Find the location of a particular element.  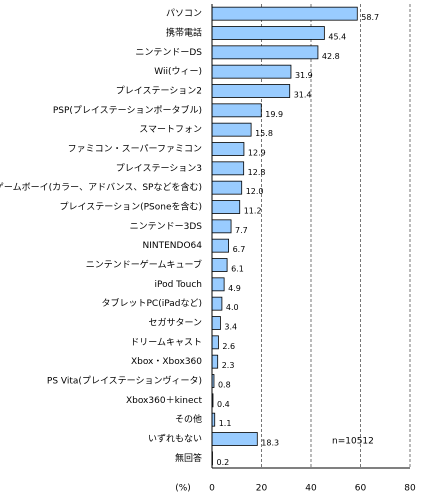

value-label: 12.8 is located at coordinates (257, 172).